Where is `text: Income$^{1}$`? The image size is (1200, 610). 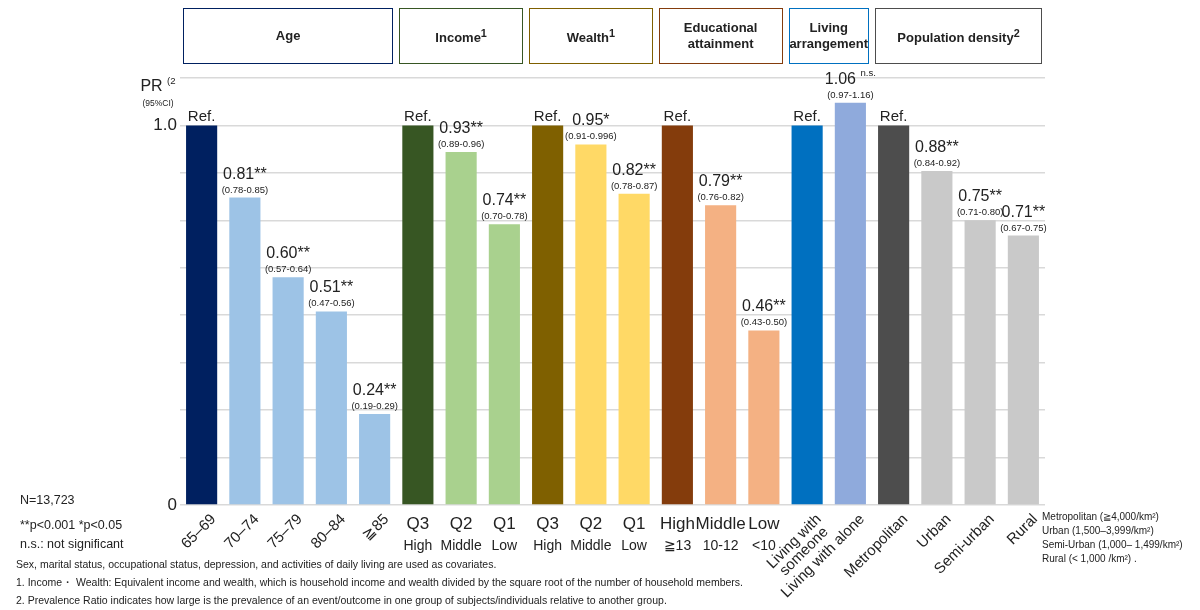
text: Income$^{1}$ is located at coordinates (461, 36).